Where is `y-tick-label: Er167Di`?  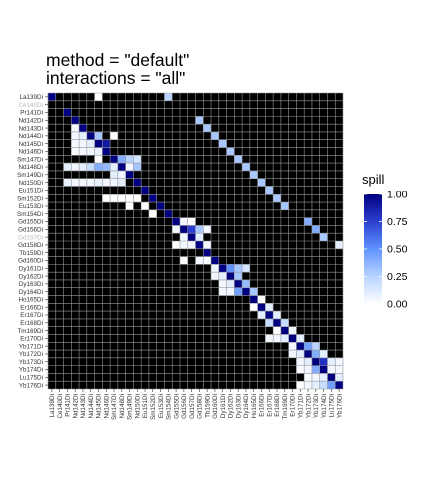 y-tick-label: Er167Di is located at coordinates (31, 315).